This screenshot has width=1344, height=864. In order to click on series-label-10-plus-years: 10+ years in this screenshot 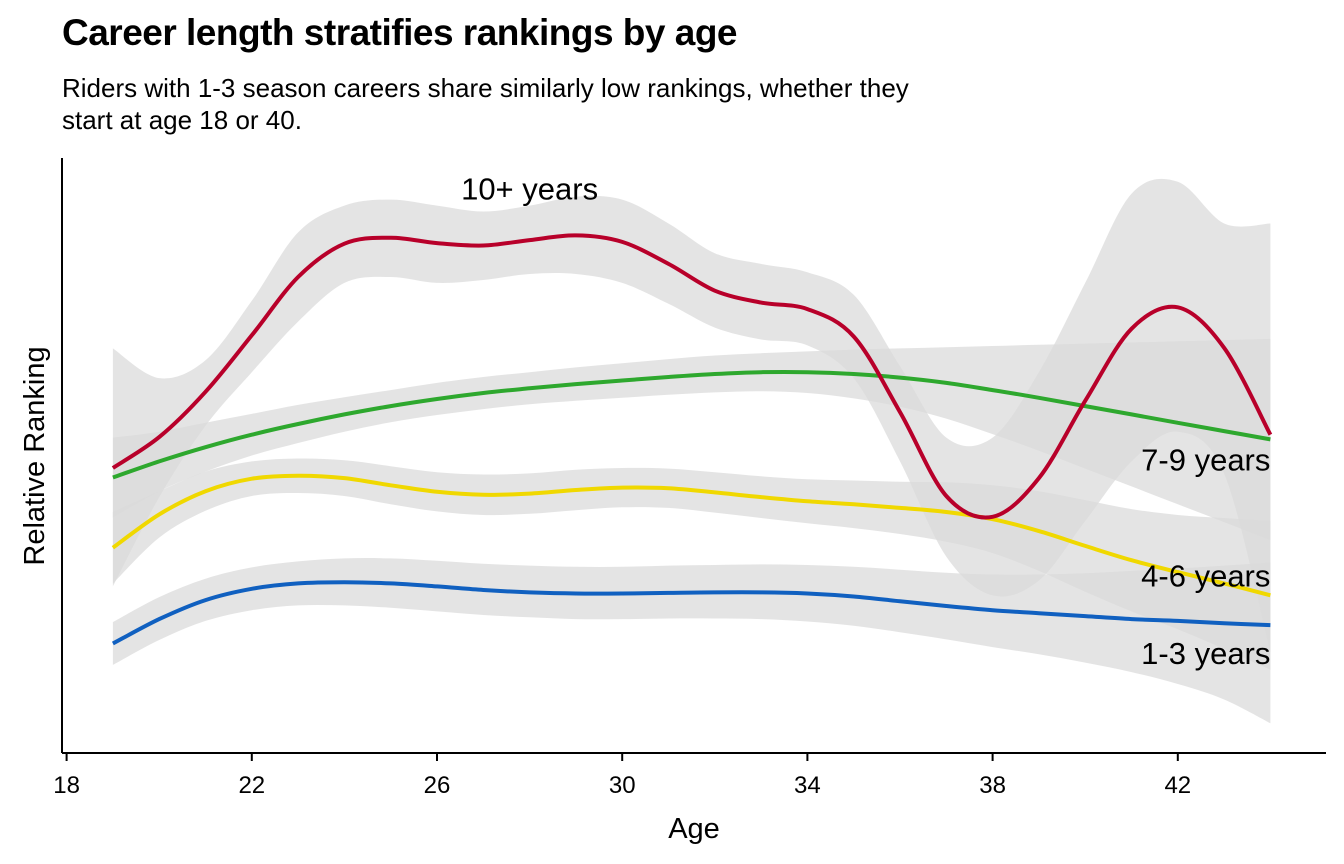, I will do `click(529, 189)`.